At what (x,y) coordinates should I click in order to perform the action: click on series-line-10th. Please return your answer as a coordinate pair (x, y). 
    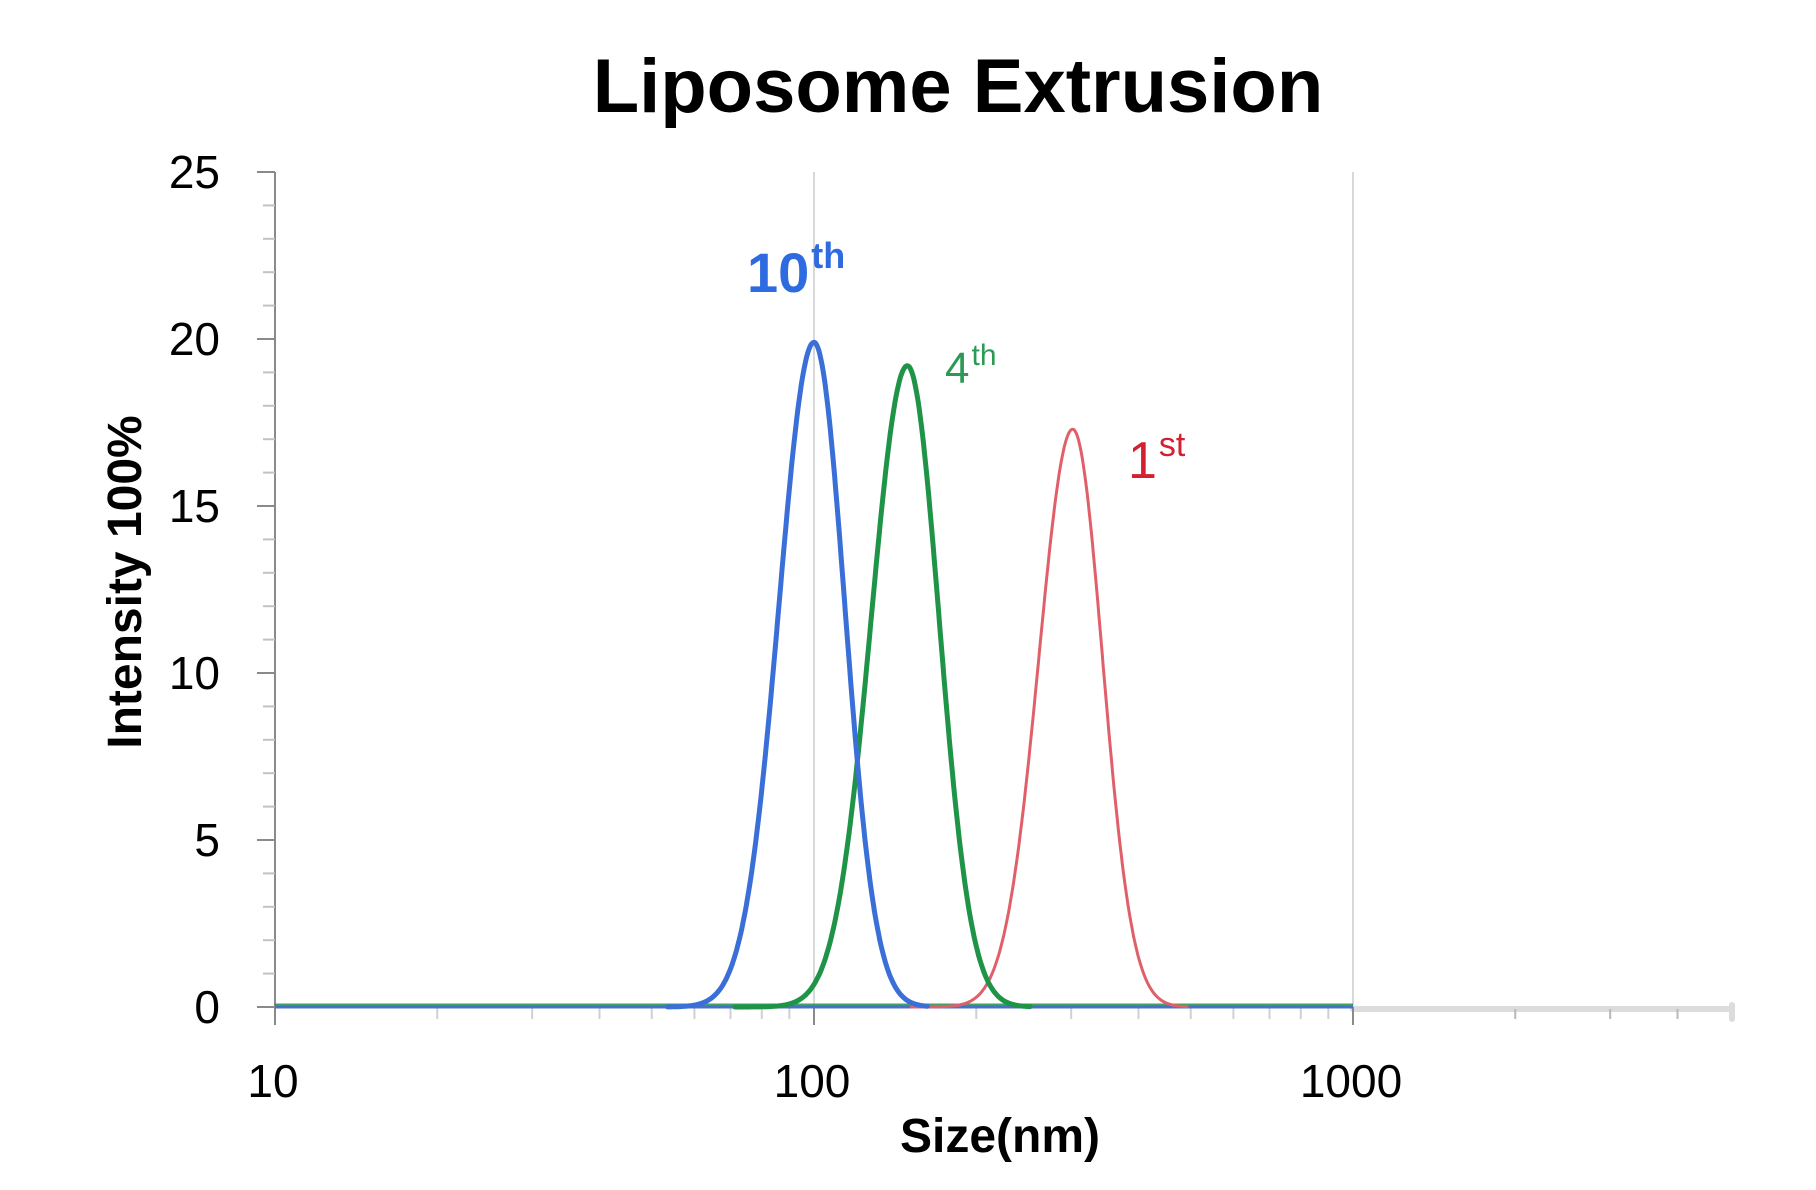
    Looking at the image, I should click on (797, 674).